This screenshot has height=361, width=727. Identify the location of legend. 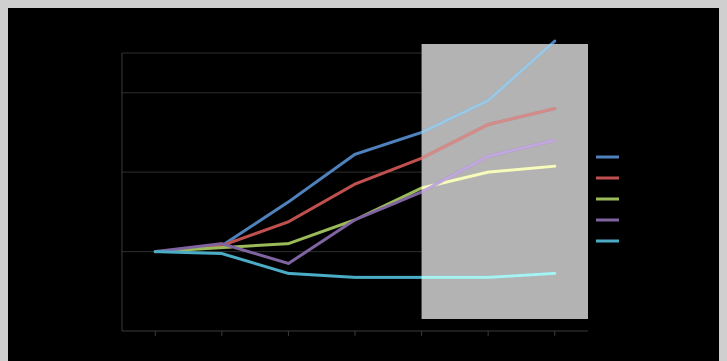
(607, 199).